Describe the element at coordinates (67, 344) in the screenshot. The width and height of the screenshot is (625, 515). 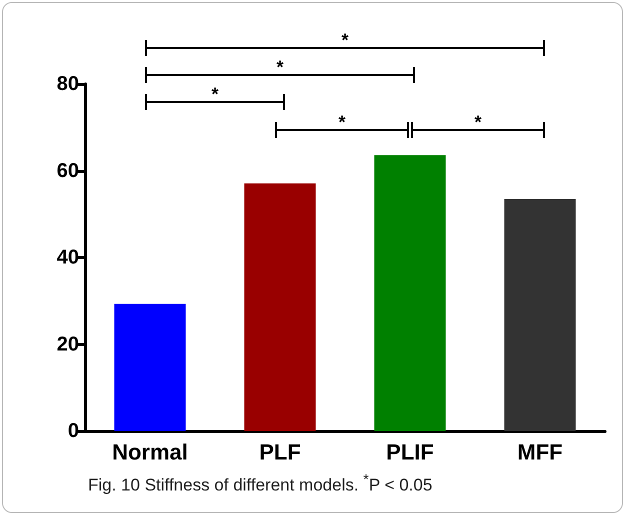
I see `y-tick-label: 20` at that location.